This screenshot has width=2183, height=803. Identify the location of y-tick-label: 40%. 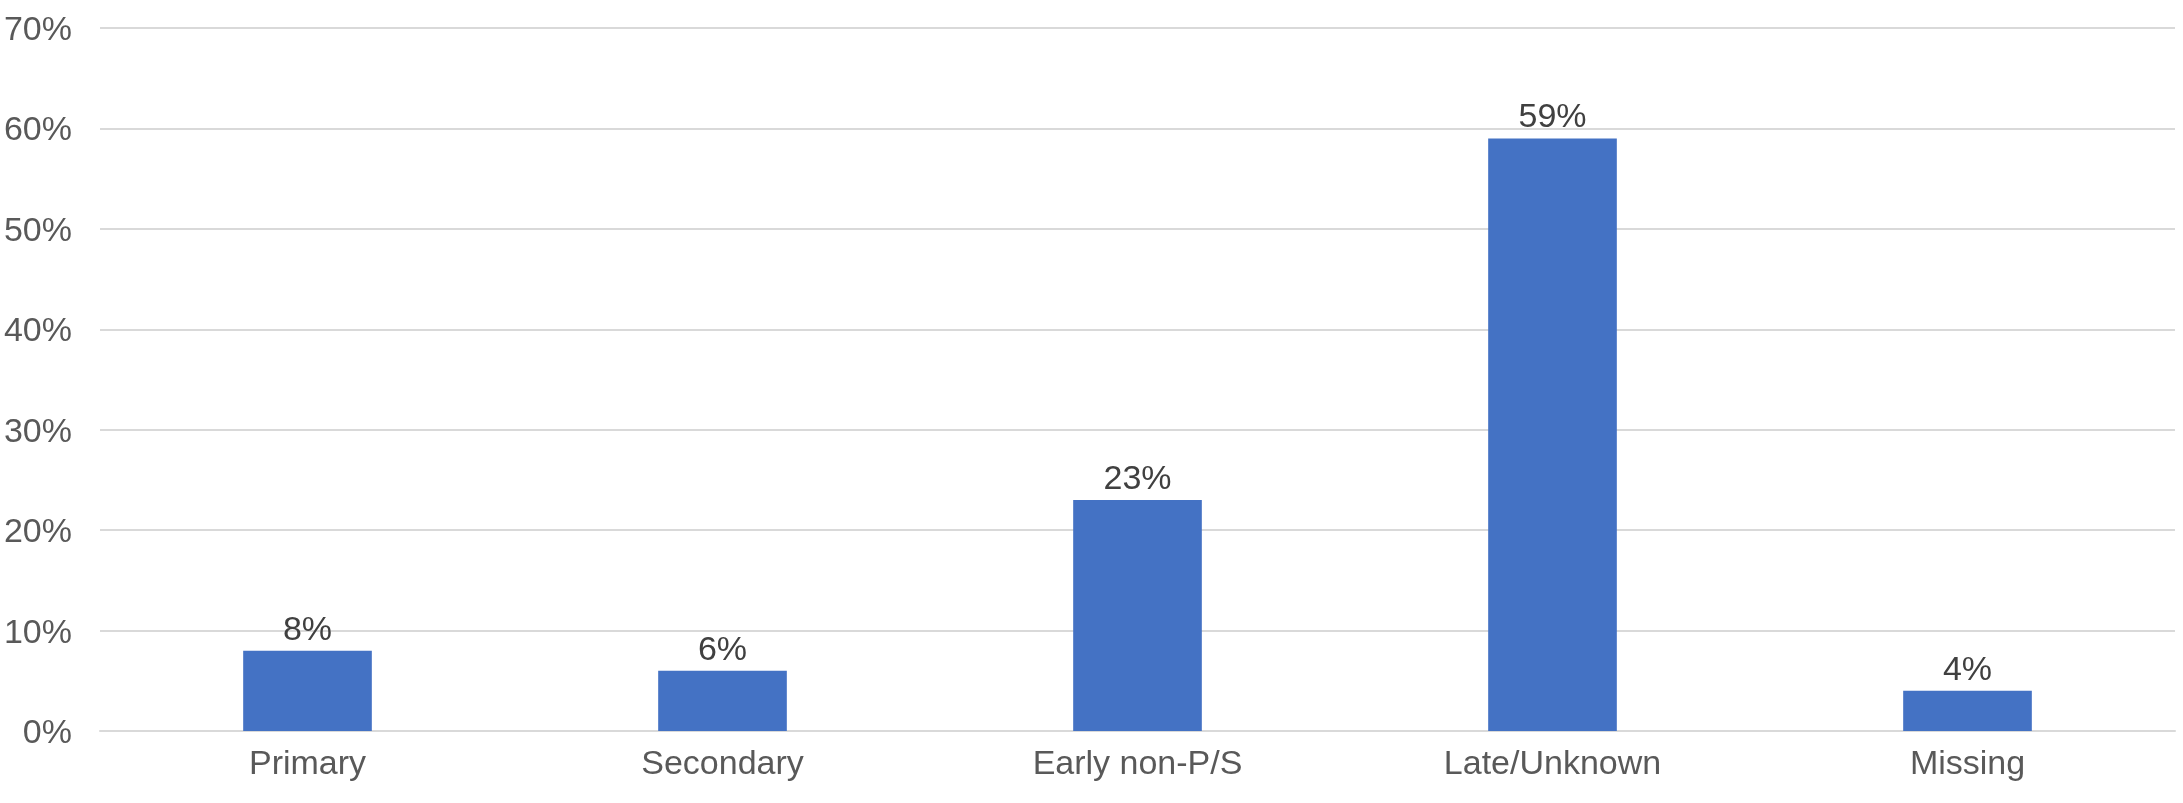
(37, 329).